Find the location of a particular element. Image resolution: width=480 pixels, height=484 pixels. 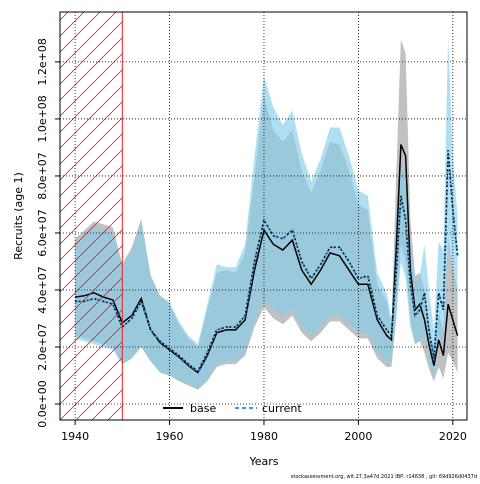

y-tick-label: 8.0e+07 is located at coordinates (42, 175).